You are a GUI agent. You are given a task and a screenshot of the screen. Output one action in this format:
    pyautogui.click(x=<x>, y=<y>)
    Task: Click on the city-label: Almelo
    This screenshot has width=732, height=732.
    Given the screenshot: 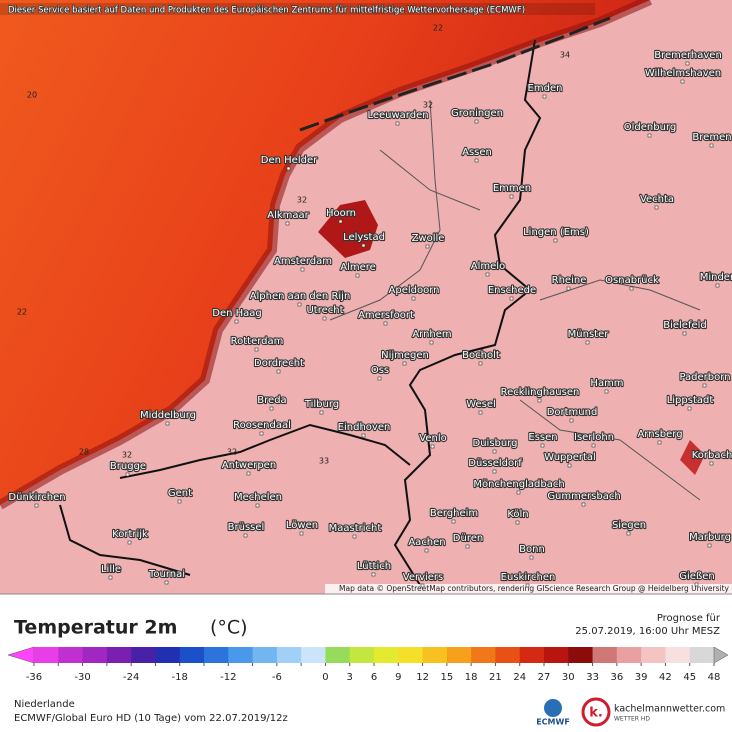 What is the action you would take?
    pyautogui.click(x=488, y=266)
    